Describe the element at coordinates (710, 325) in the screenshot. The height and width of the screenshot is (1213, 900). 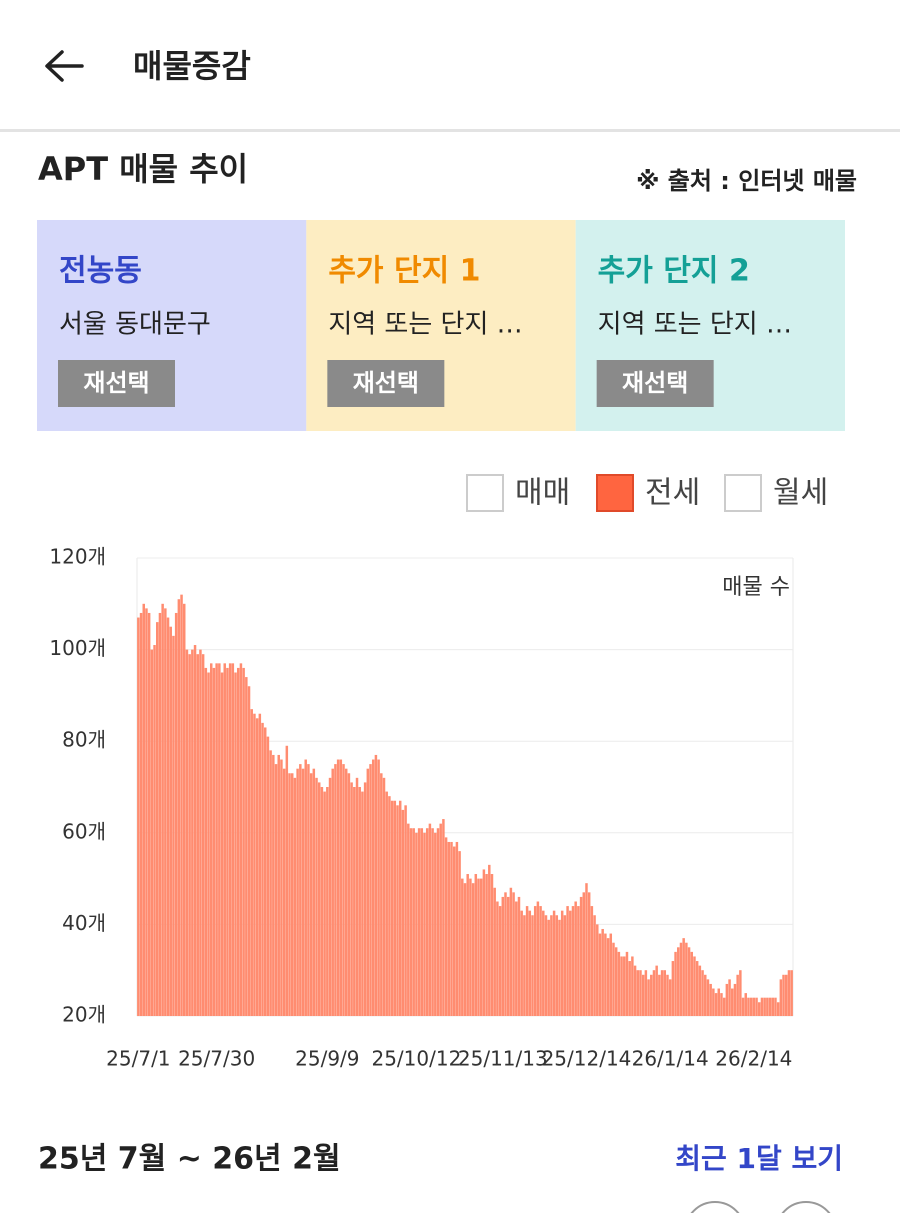
I see `area-card: 추가 단지 2 지역 또는 단지 … 재선택` at that location.